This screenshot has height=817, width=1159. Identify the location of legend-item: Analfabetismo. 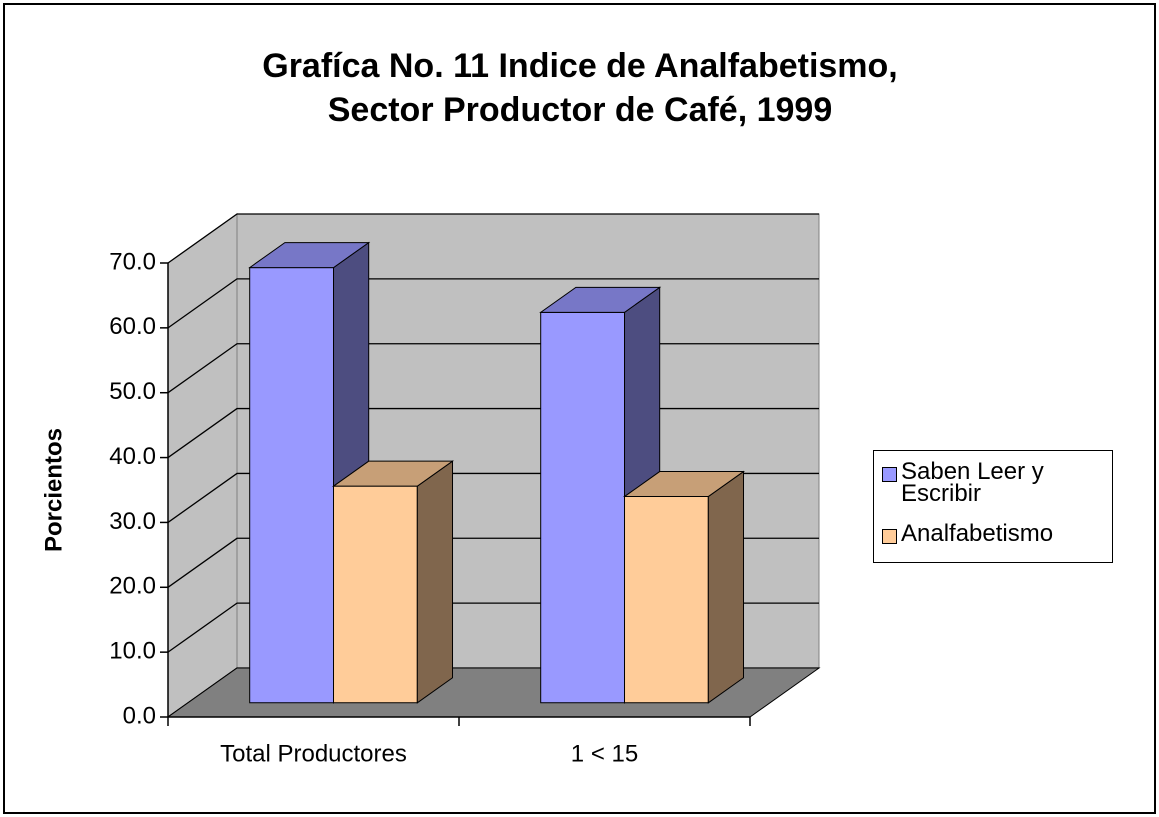
(991, 533).